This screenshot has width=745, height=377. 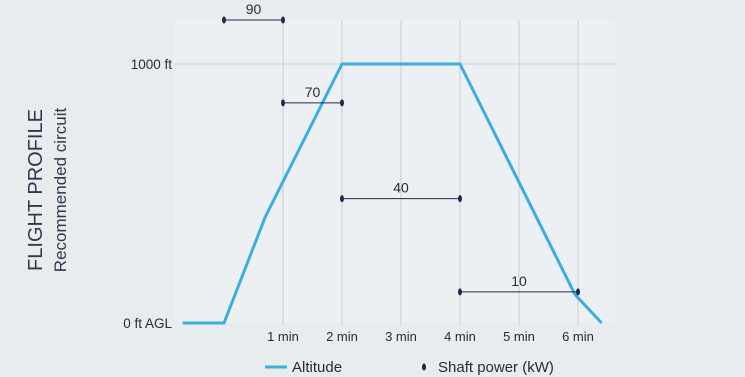 What do you see at coordinates (519, 336) in the screenshot?
I see `x-tick-label: 5 min` at bounding box center [519, 336].